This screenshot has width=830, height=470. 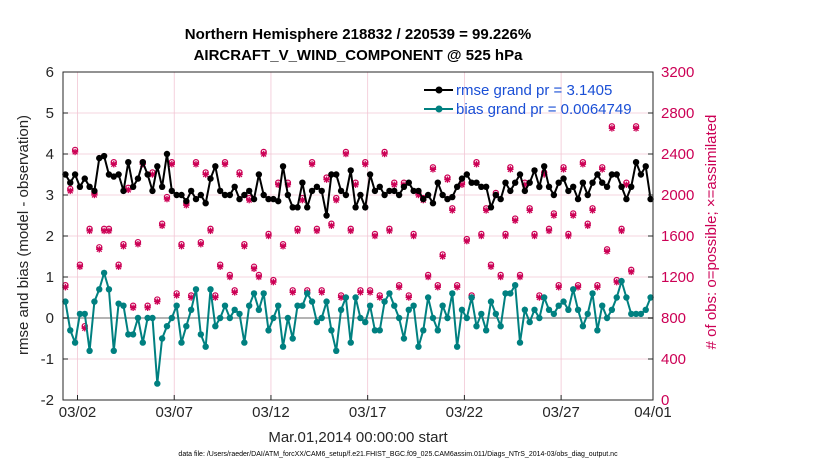 What do you see at coordinates (358, 184) in the screenshot?
I see `rmse-series` at bounding box center [358, 184].